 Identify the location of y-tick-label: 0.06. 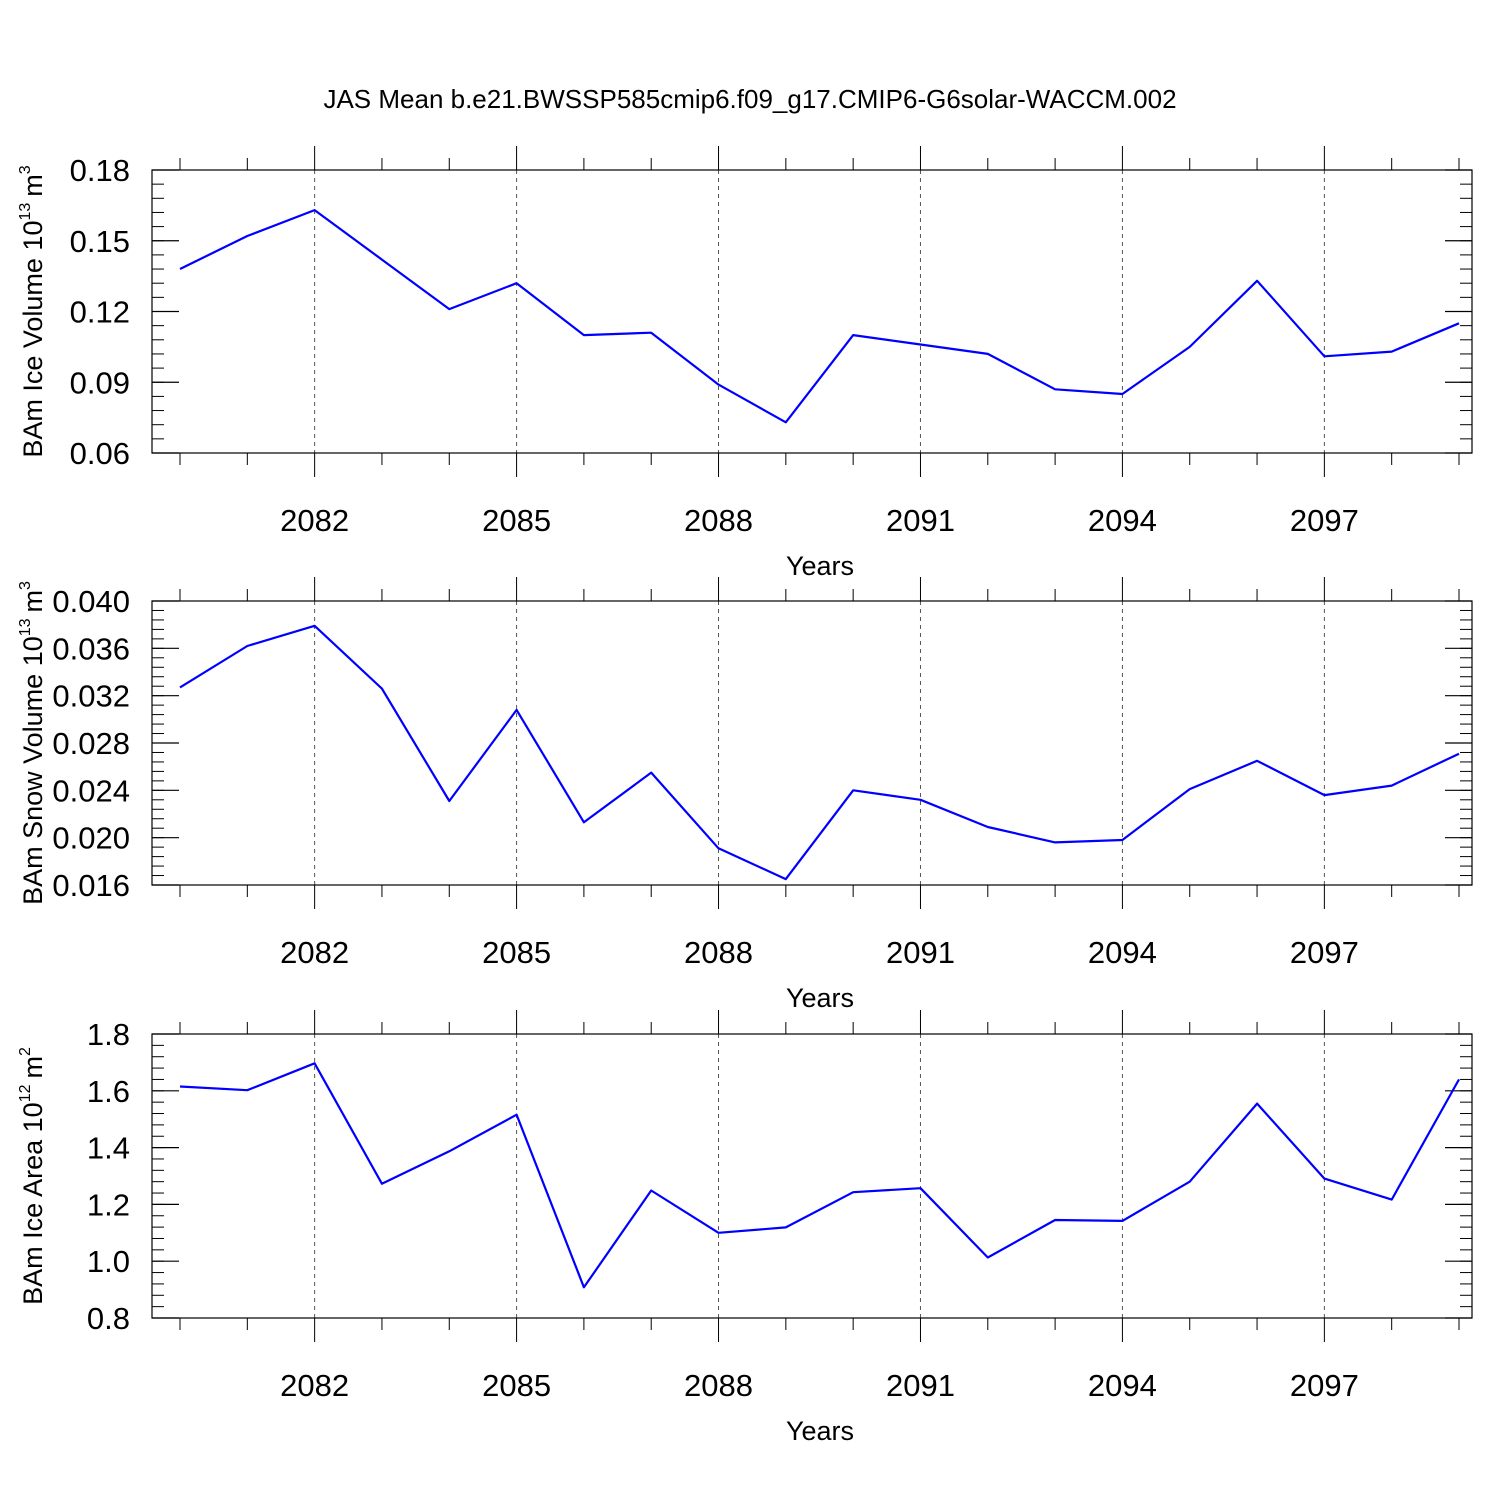
(100, 453).